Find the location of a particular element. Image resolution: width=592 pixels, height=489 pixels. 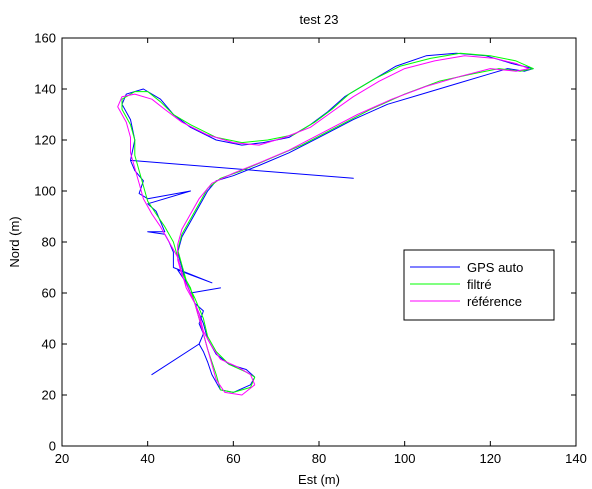

y-axis-label: Nord (m) is located at coordinates (14, 241).